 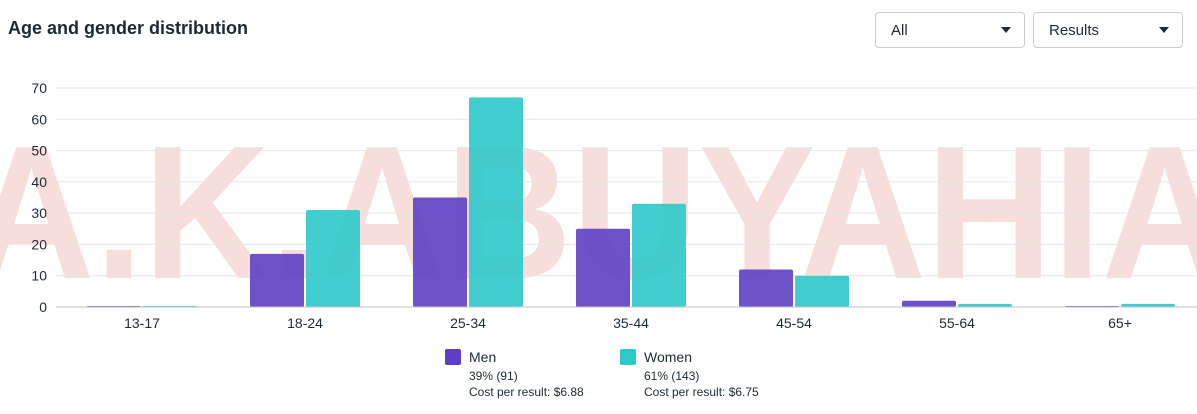 What do you see at coordinates (305, 323) in the screenshot?
I see `x-tick-label: 18-24` at bounding box center [305, 323].